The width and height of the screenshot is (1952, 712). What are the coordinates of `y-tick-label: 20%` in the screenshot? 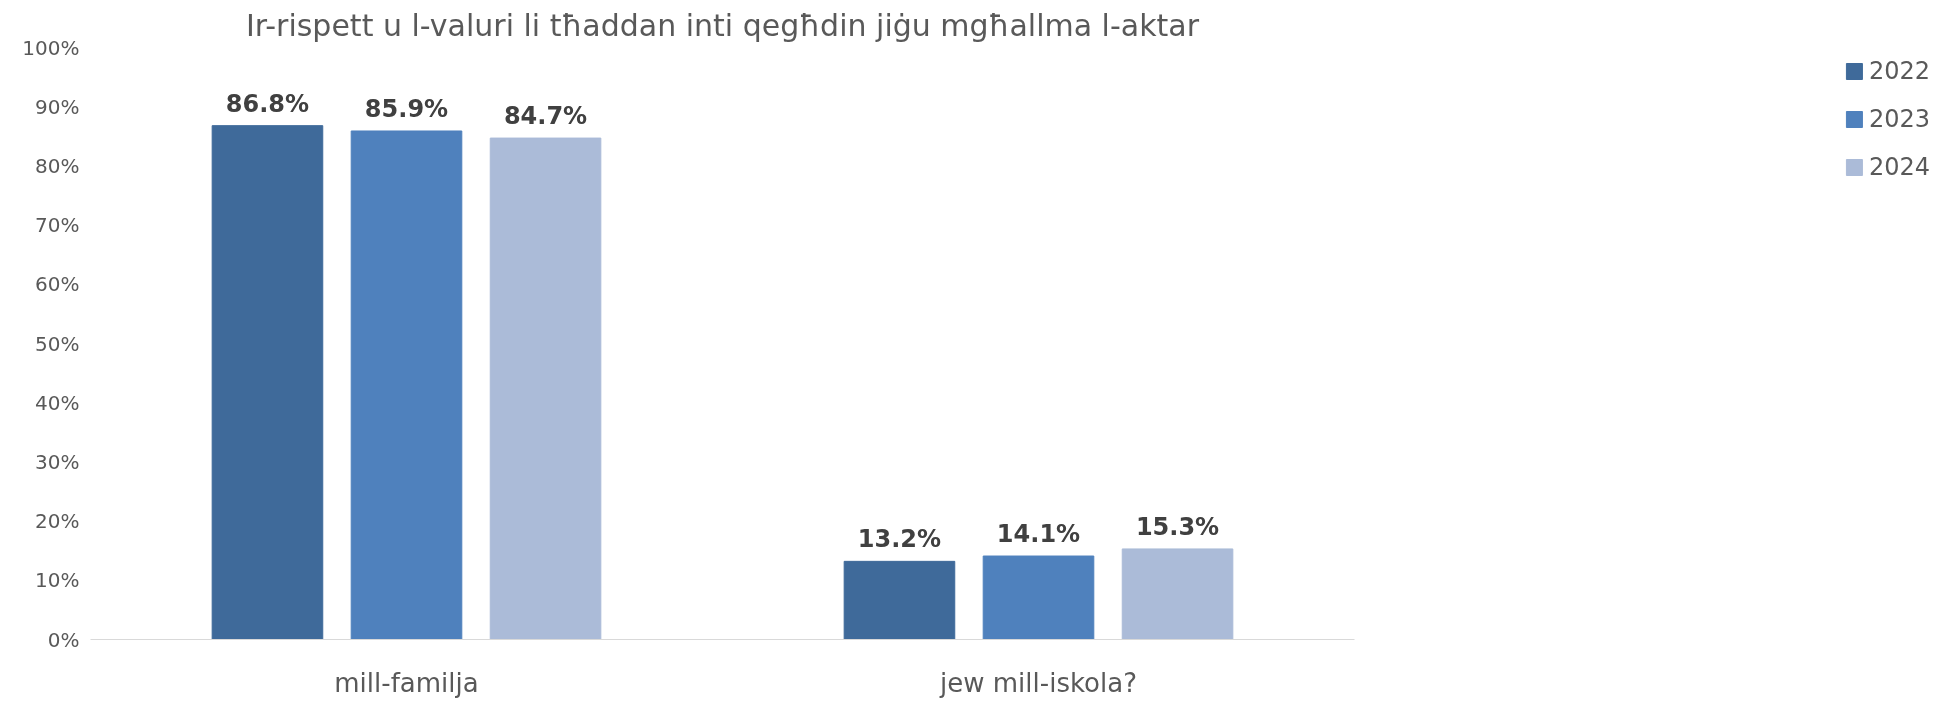 It's located at (57, 521).